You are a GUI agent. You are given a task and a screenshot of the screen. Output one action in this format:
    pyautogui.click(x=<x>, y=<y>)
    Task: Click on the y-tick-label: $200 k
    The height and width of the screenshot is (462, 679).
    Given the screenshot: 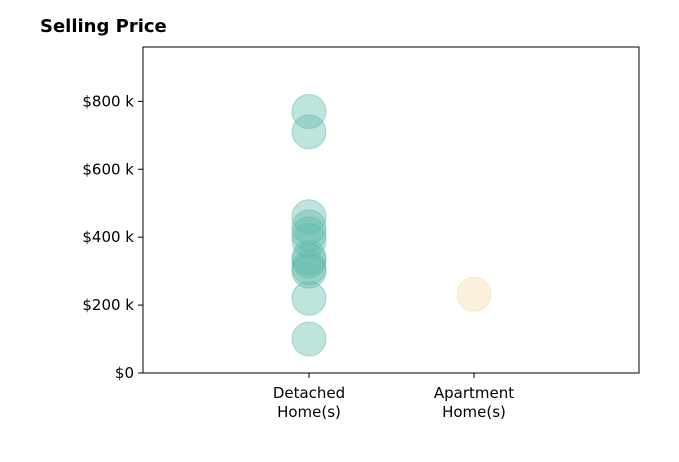 What is the action you would take?
    pyautogui.click(x=108, y=305)
    